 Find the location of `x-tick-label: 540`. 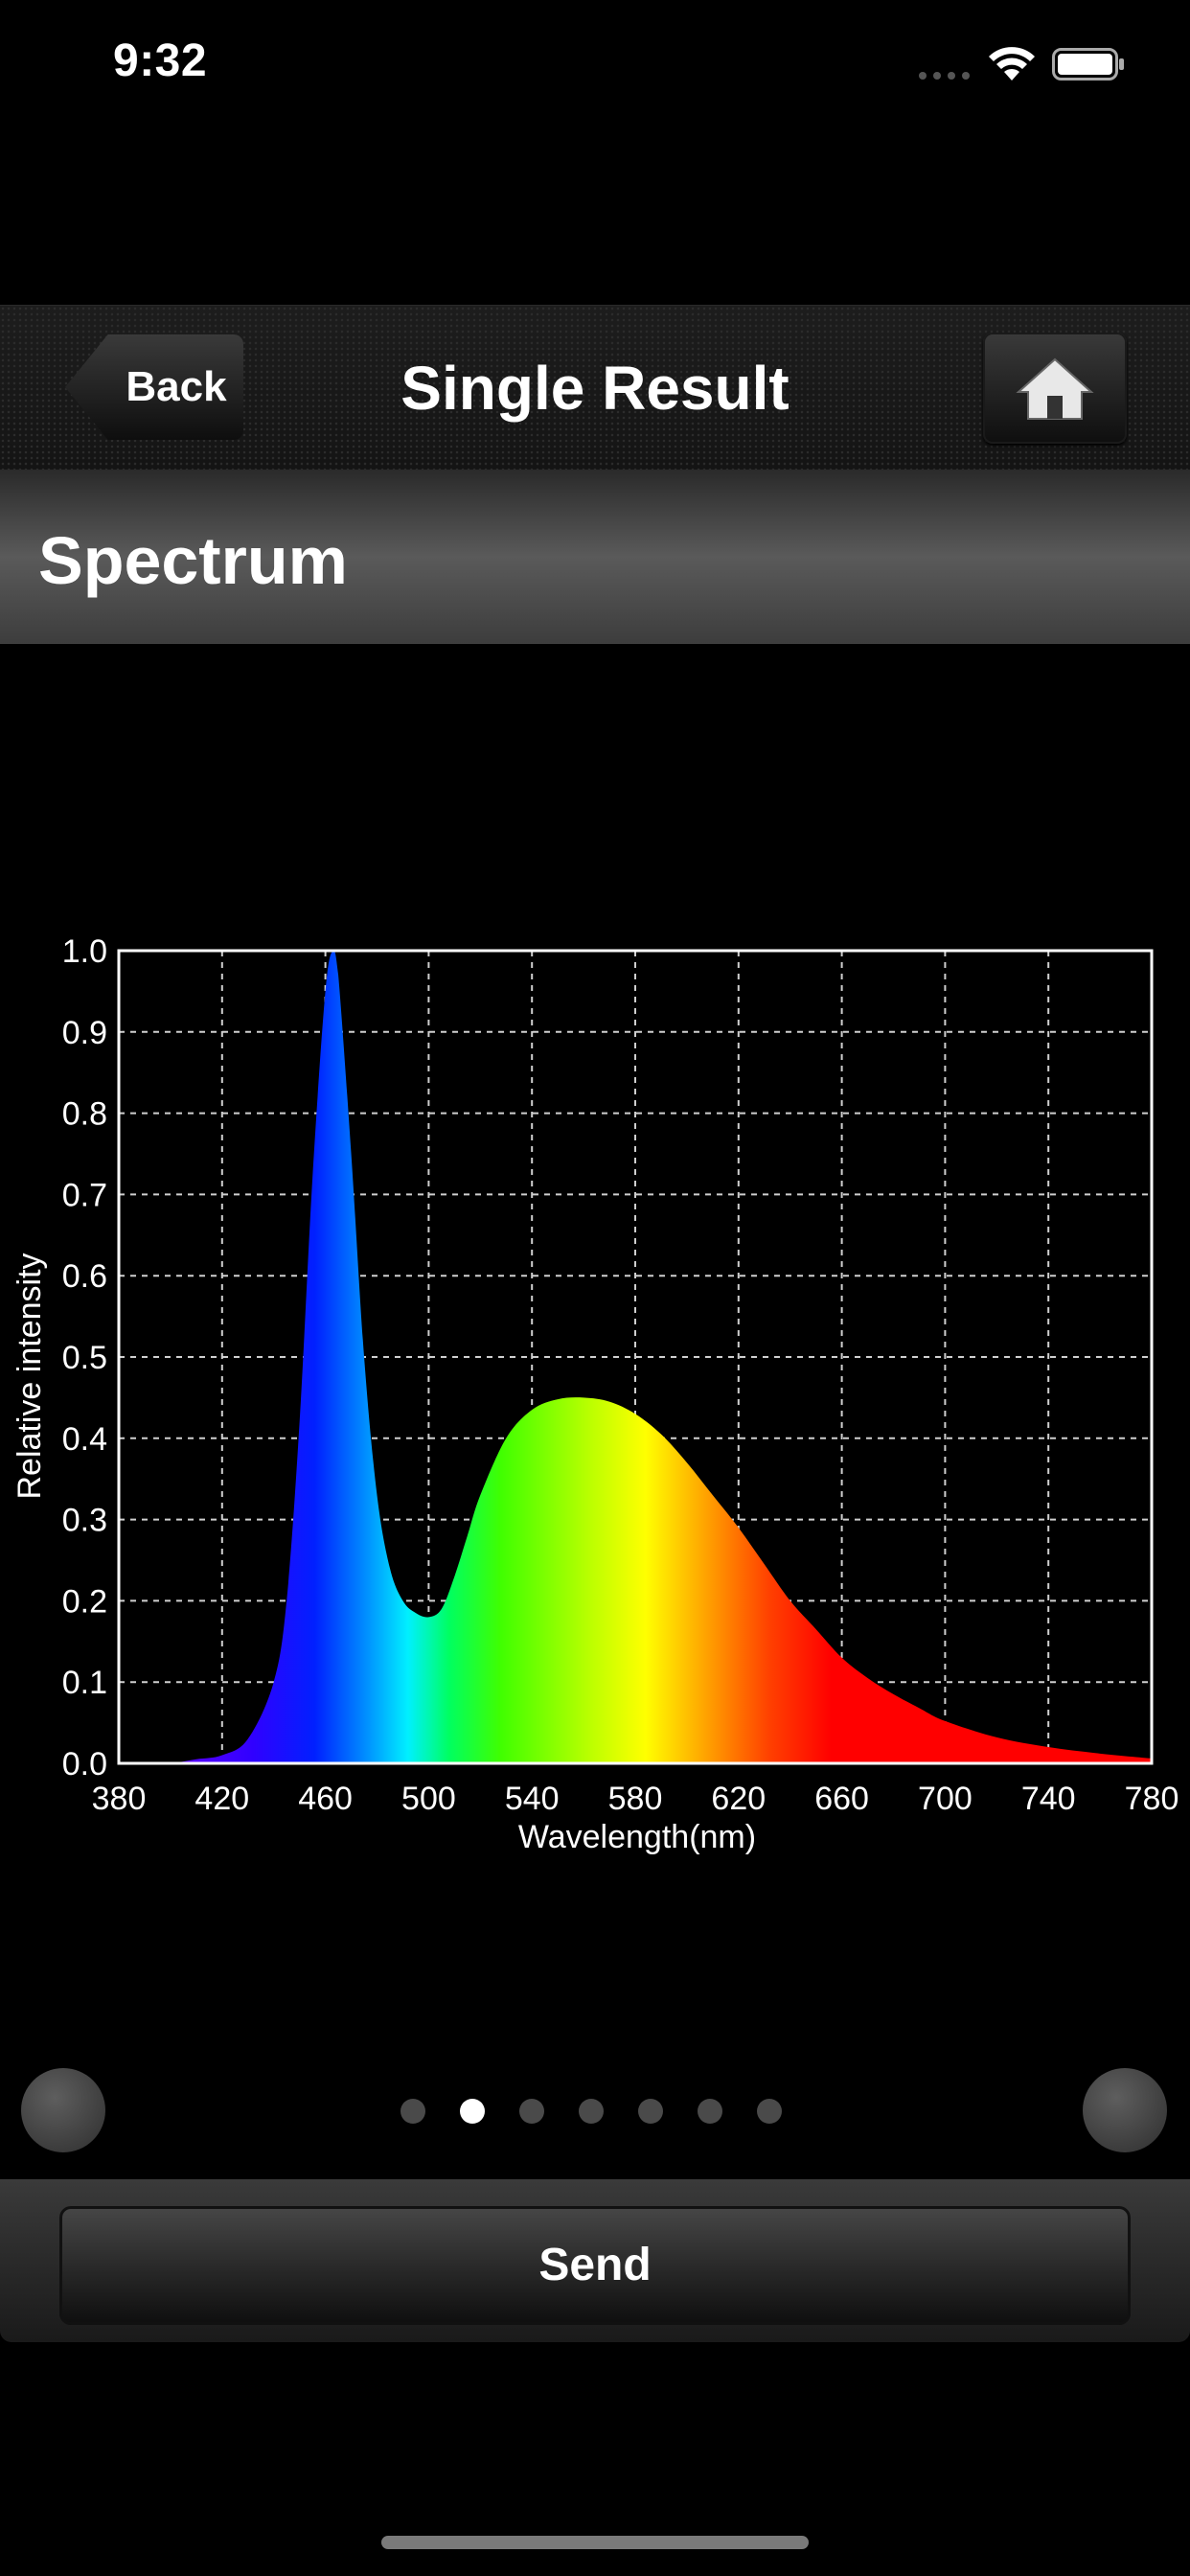

x-tick-label: 540 is located at coordinates (532, 1799).